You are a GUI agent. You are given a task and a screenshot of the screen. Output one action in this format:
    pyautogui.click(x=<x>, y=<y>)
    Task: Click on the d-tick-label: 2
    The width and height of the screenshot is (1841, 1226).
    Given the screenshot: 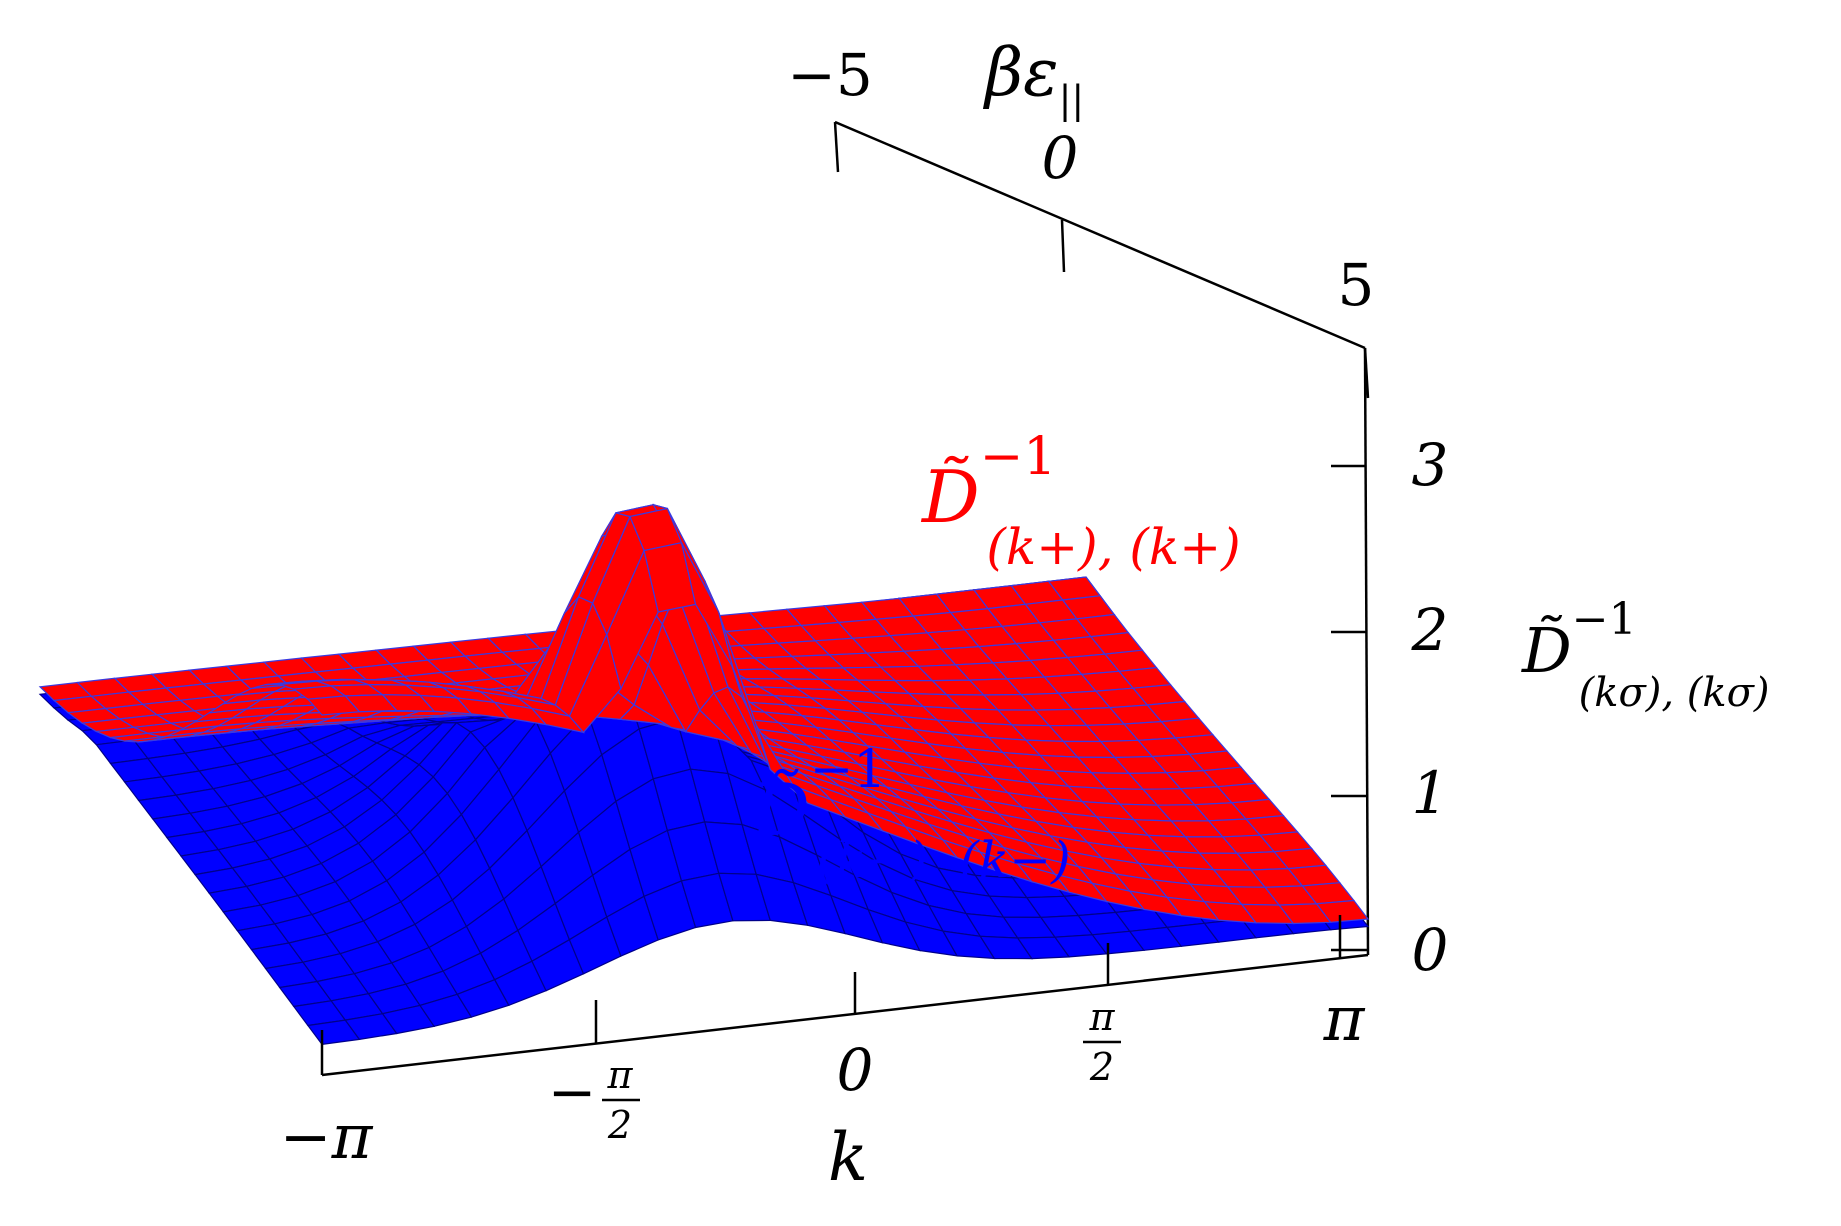 What is the action you would take?
    pyautogui.click(x=1430, y=630)
    